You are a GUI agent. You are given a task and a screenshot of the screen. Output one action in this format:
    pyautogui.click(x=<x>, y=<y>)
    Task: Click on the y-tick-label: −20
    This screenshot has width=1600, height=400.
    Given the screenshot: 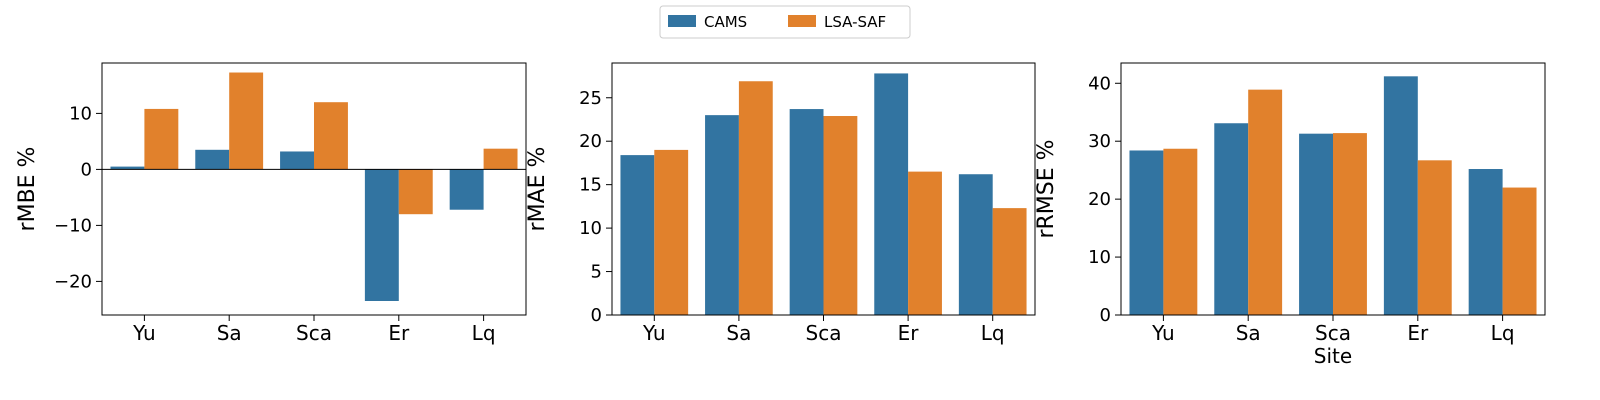 What is the action you would take?
    pyautogui.click(x=73, y=281)
    